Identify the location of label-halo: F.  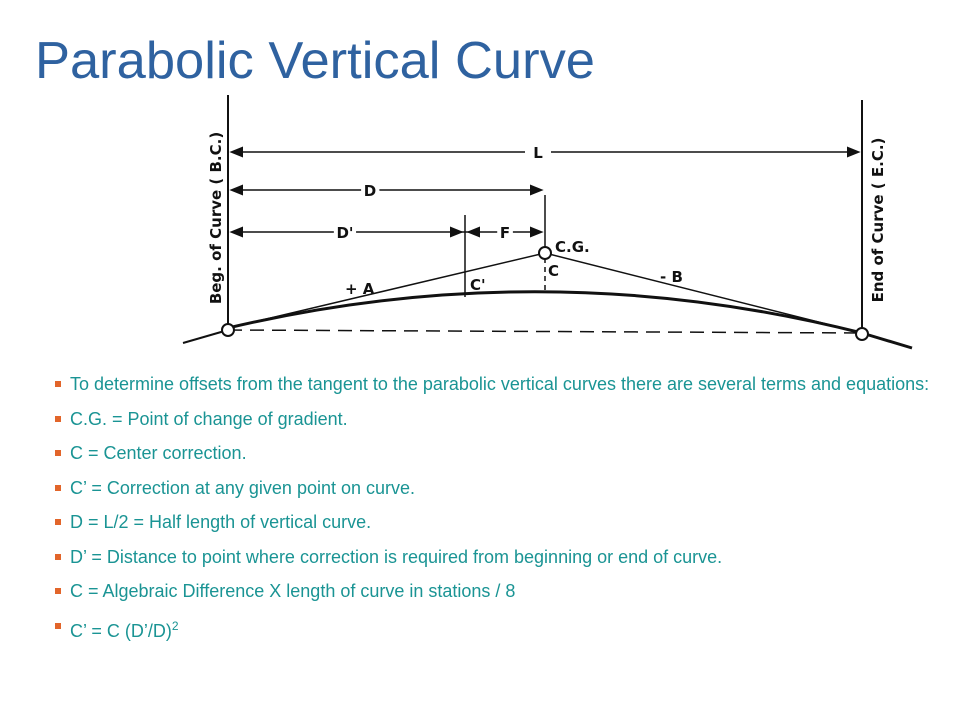
(505, 233).